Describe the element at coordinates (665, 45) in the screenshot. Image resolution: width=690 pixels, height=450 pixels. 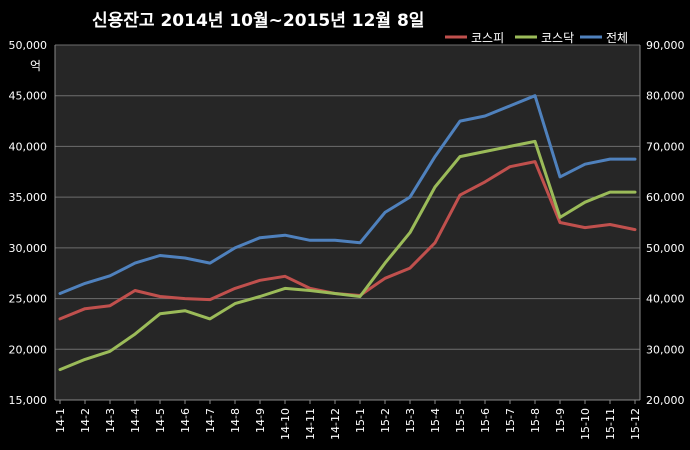
I see `y-tick-right: 90,000` at that location.